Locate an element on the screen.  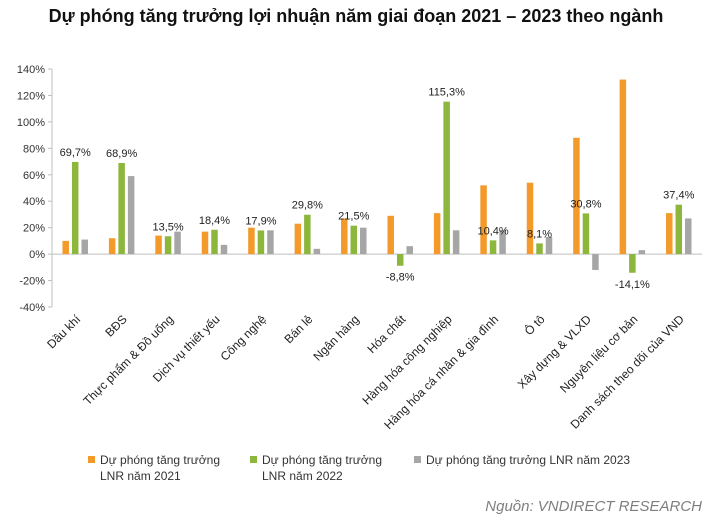
category-label: Hàng hóa công nghiệp is located at coordinates (407, 360).